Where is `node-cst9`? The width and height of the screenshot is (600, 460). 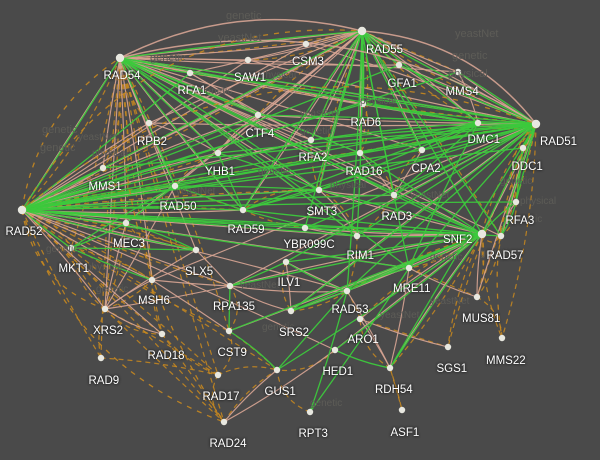 node-cst9 is located at coordinates (229, 331).